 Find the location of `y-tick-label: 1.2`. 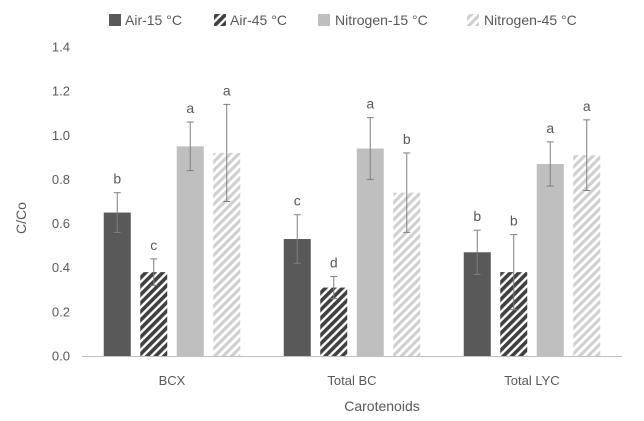

y-tick-label: 1.2 is located at coordinates (61, 91).